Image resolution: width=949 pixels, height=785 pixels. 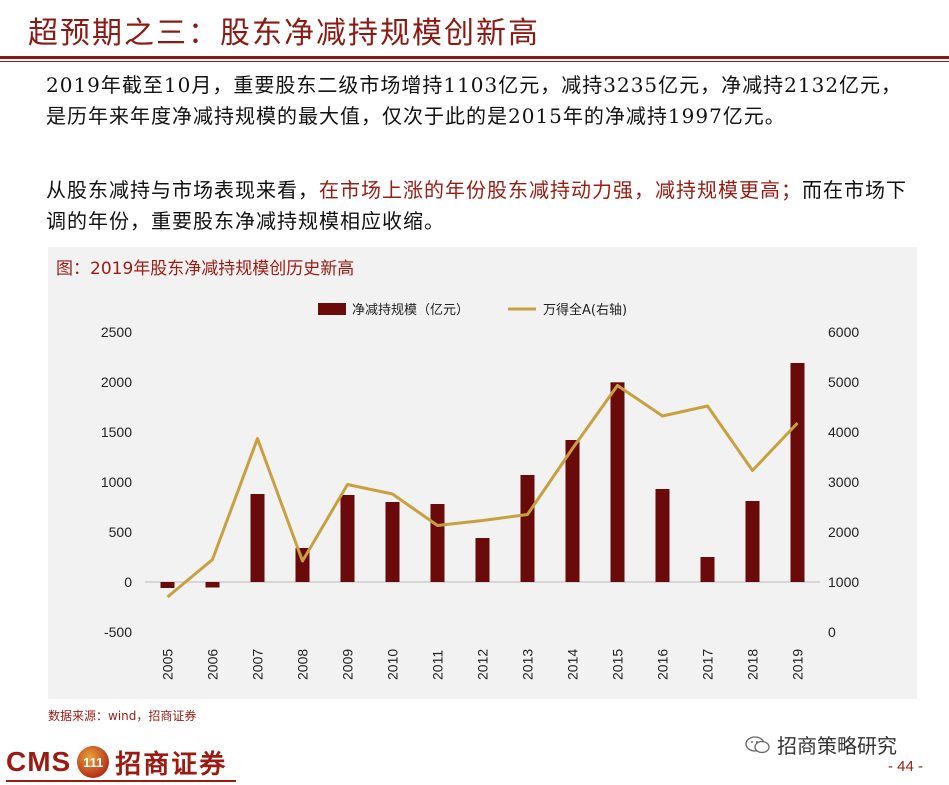 I want to click on y-right-tick-label: 2000, so click(x=843, y=532).